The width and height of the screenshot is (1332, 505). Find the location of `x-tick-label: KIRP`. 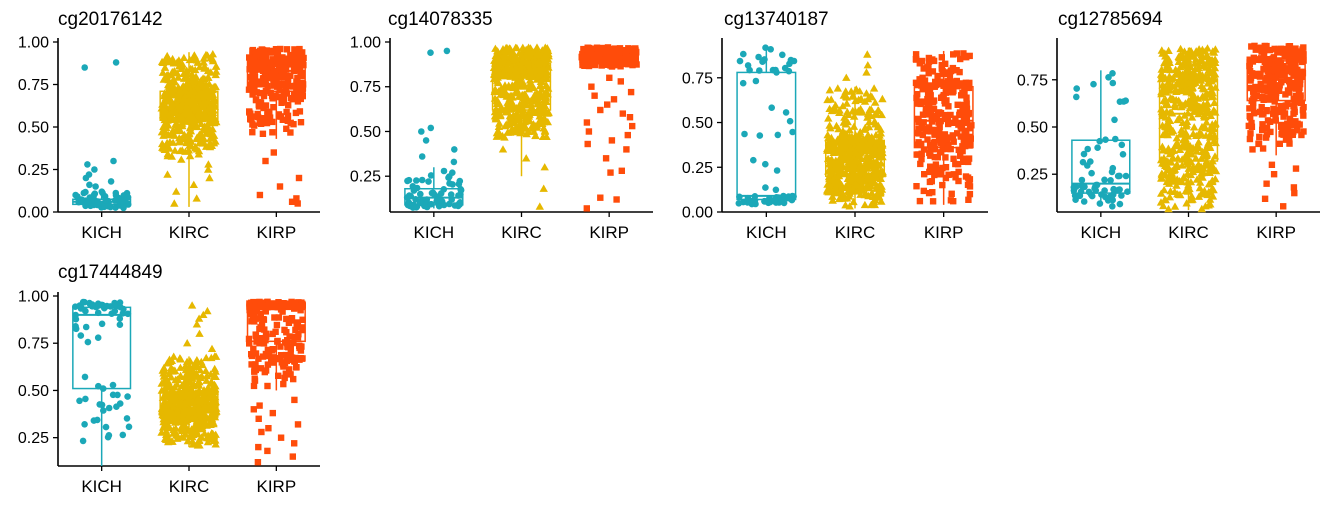

x-tick-label: KIRP is located at coordinates (944, 232).